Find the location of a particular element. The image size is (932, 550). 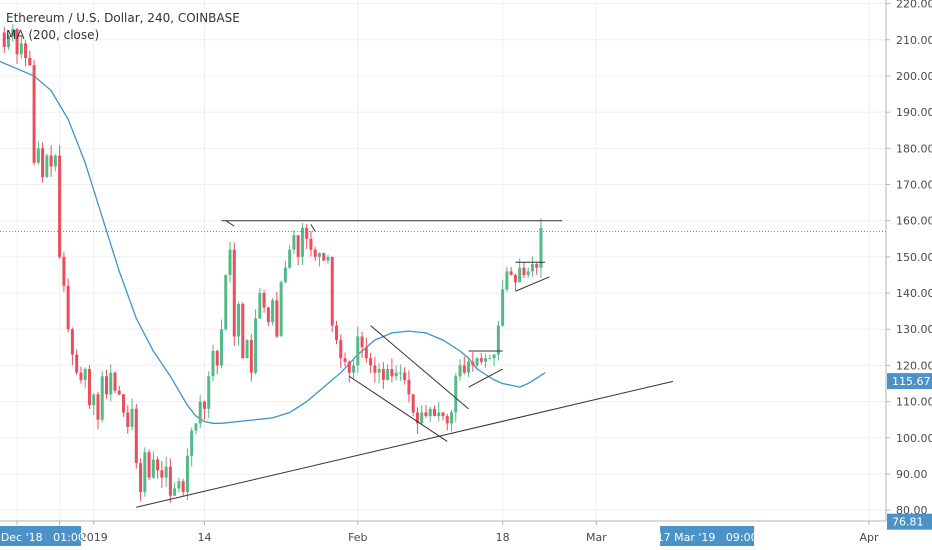

y-tick-label: 160.00 is located at coordinates (914, 221).